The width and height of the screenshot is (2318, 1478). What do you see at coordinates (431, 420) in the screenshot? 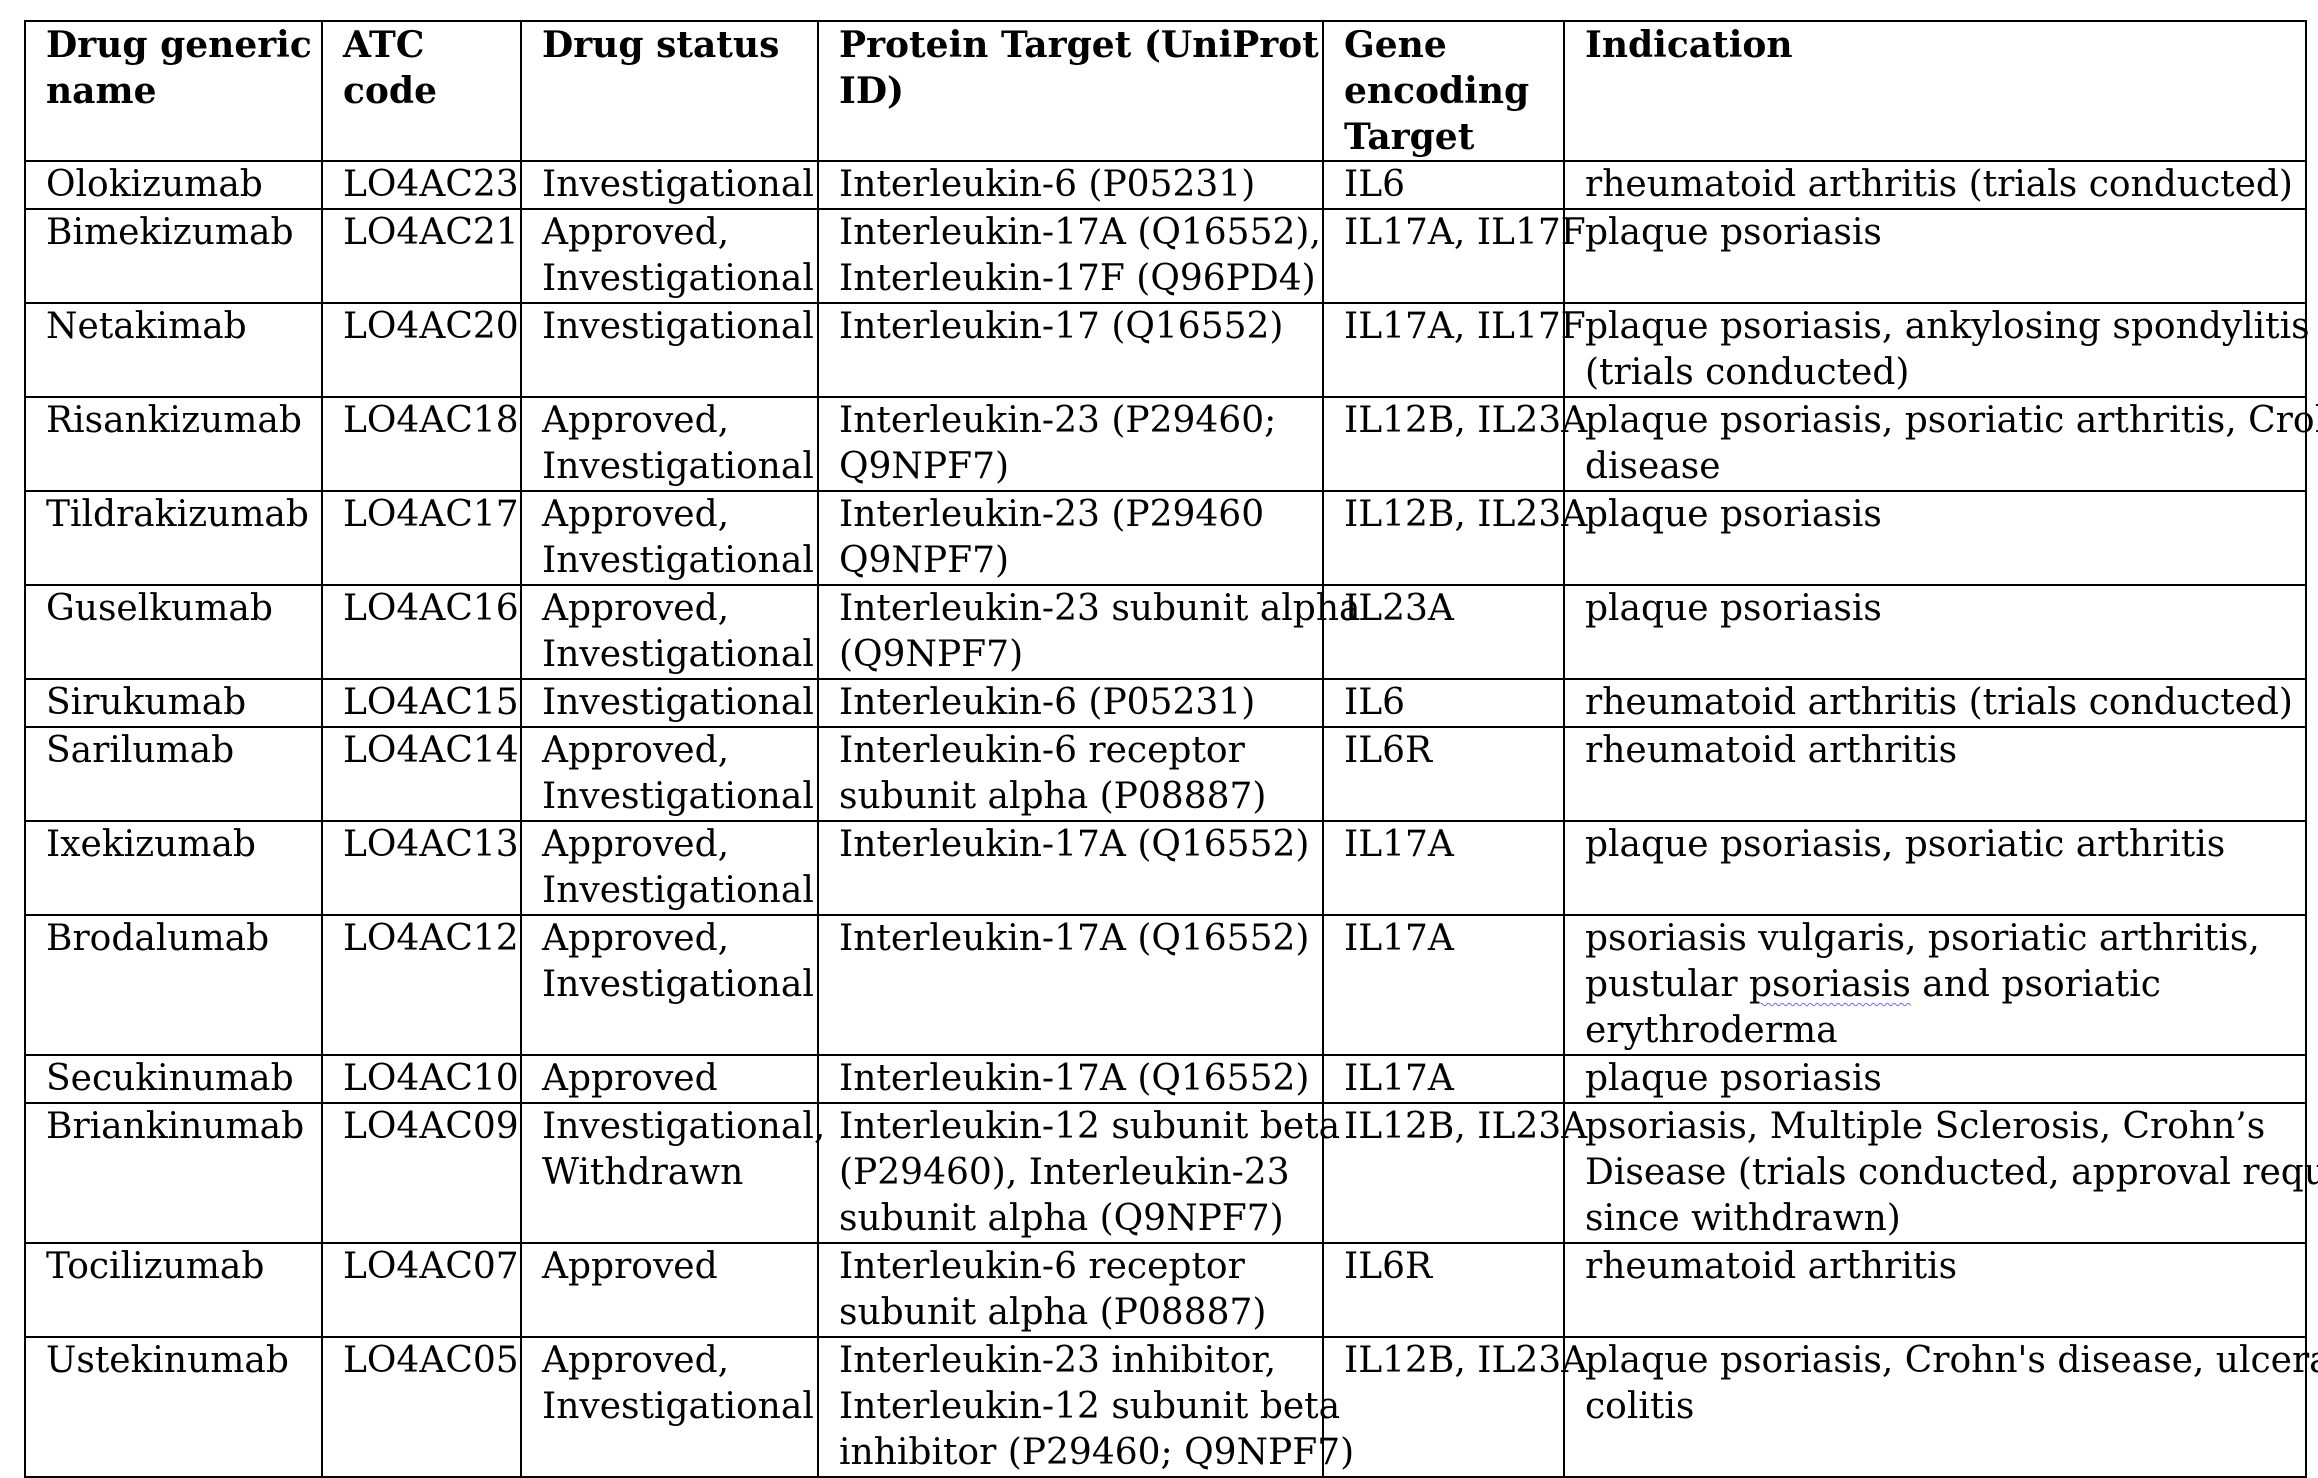
I see `cell-text: LO4AC18` at bounding box center [431, 420].